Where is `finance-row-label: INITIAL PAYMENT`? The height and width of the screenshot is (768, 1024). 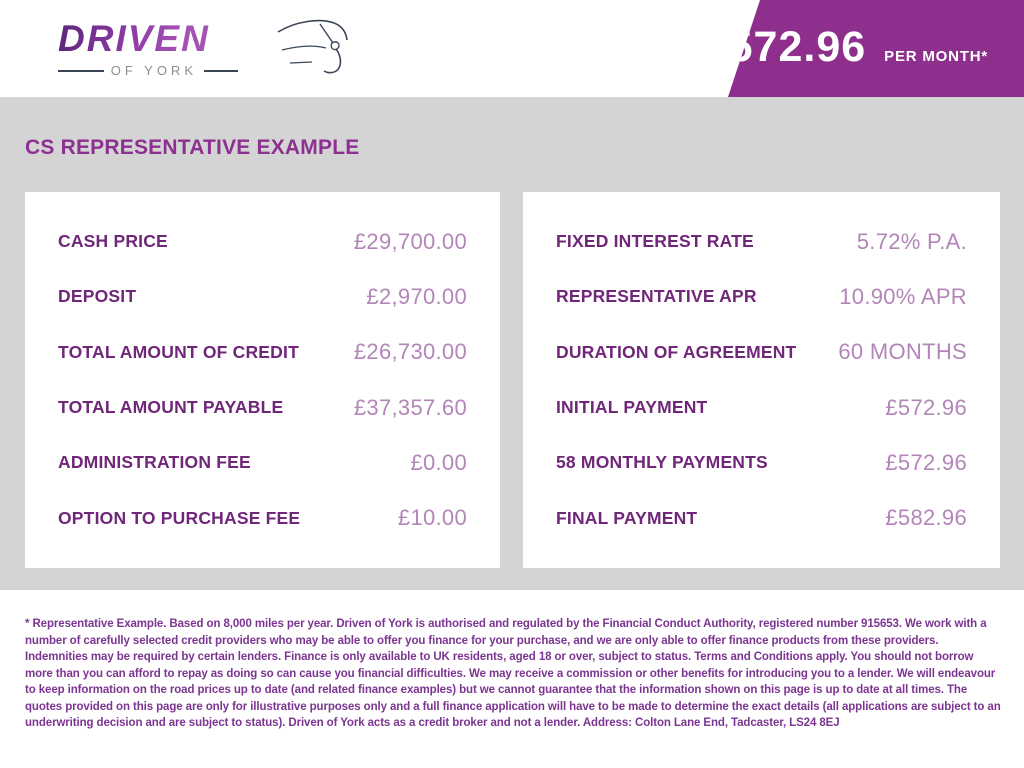
finance-row-label: INITIAL PAYMENT is located at coordinates (632, 407).